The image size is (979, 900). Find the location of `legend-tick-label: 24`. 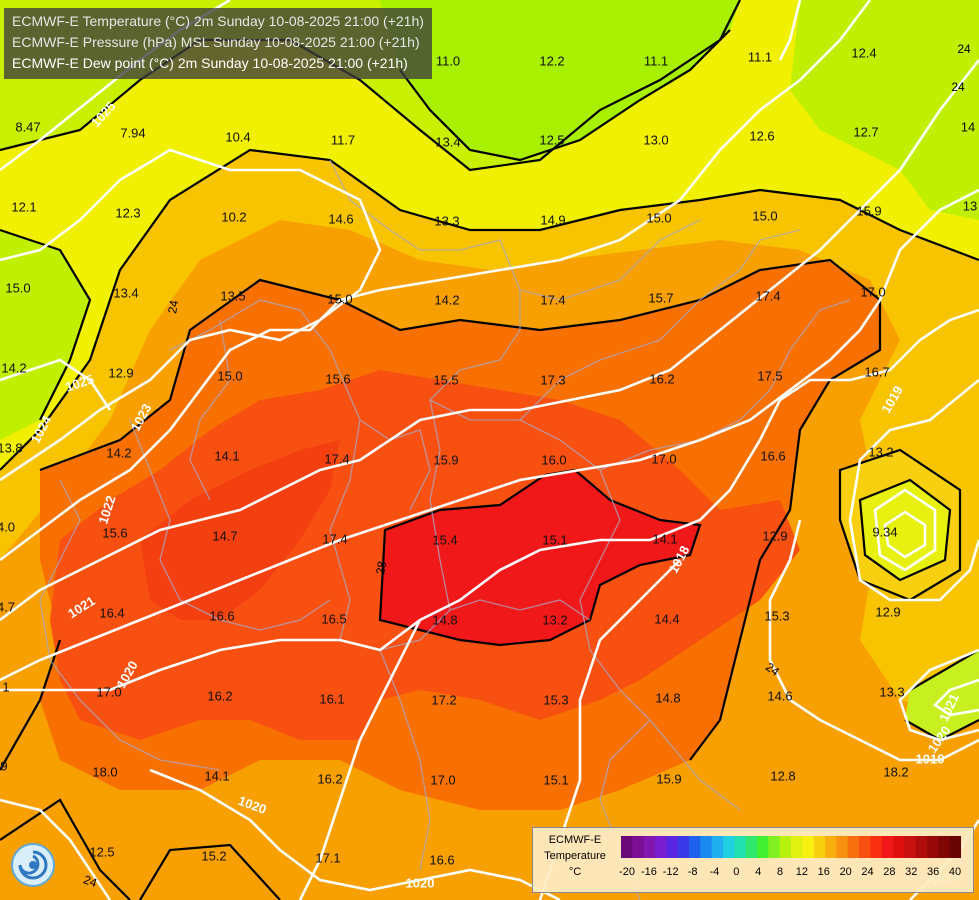

legend-tick-label: 24 is located at coordinates (867, 872).